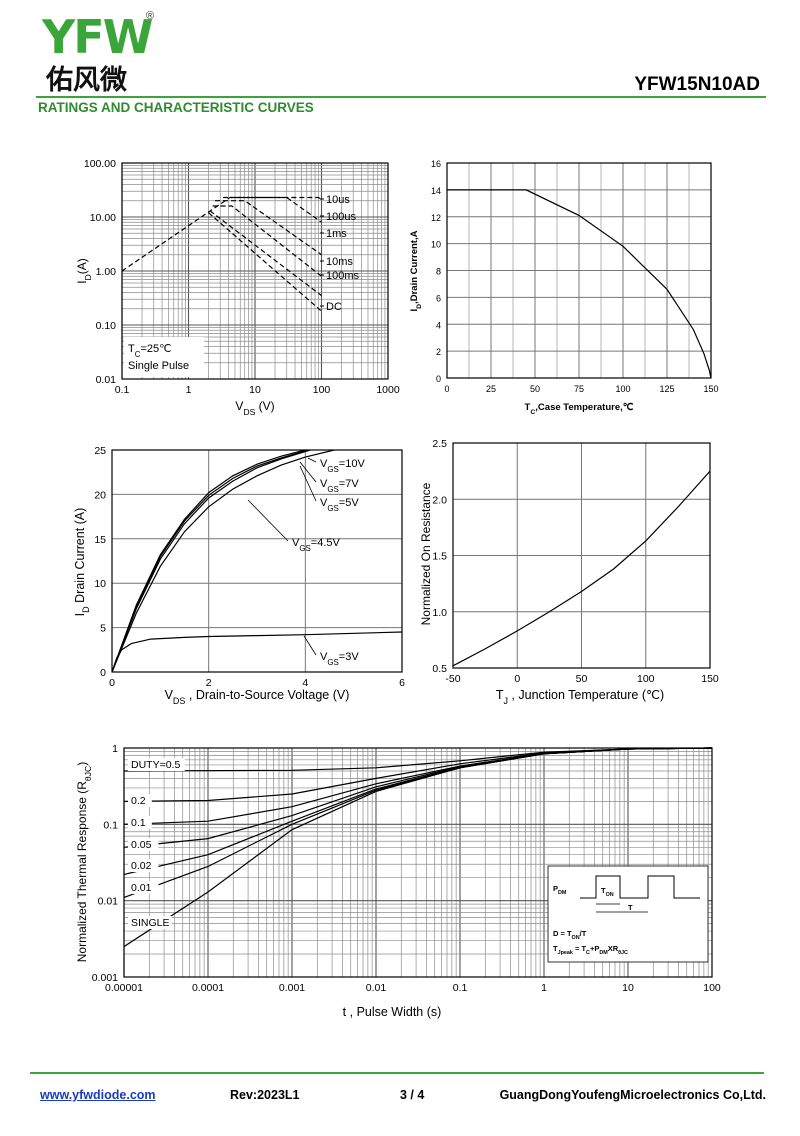 This screenshot has width=800, height=1136. Describe the element at coordinates (640, 887) in the screenshot. I see `pulse-waveform` at that location.